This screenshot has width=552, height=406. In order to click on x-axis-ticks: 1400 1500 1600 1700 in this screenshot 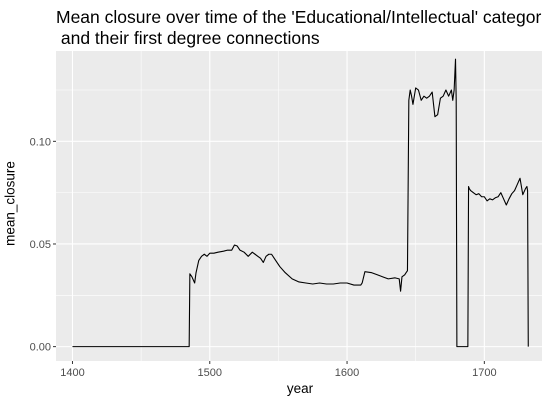, I will do `click(278, 370)`.